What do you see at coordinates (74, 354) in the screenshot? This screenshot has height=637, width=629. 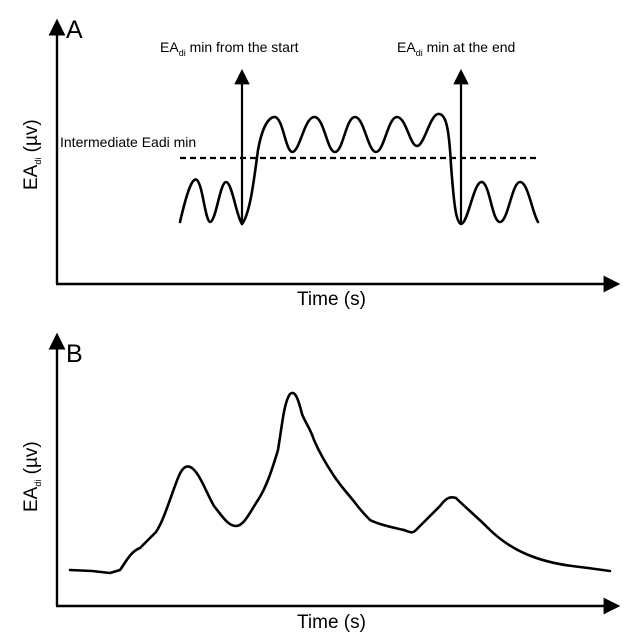 I see `panel-b-letter: B` at bounding box center [74, 354].